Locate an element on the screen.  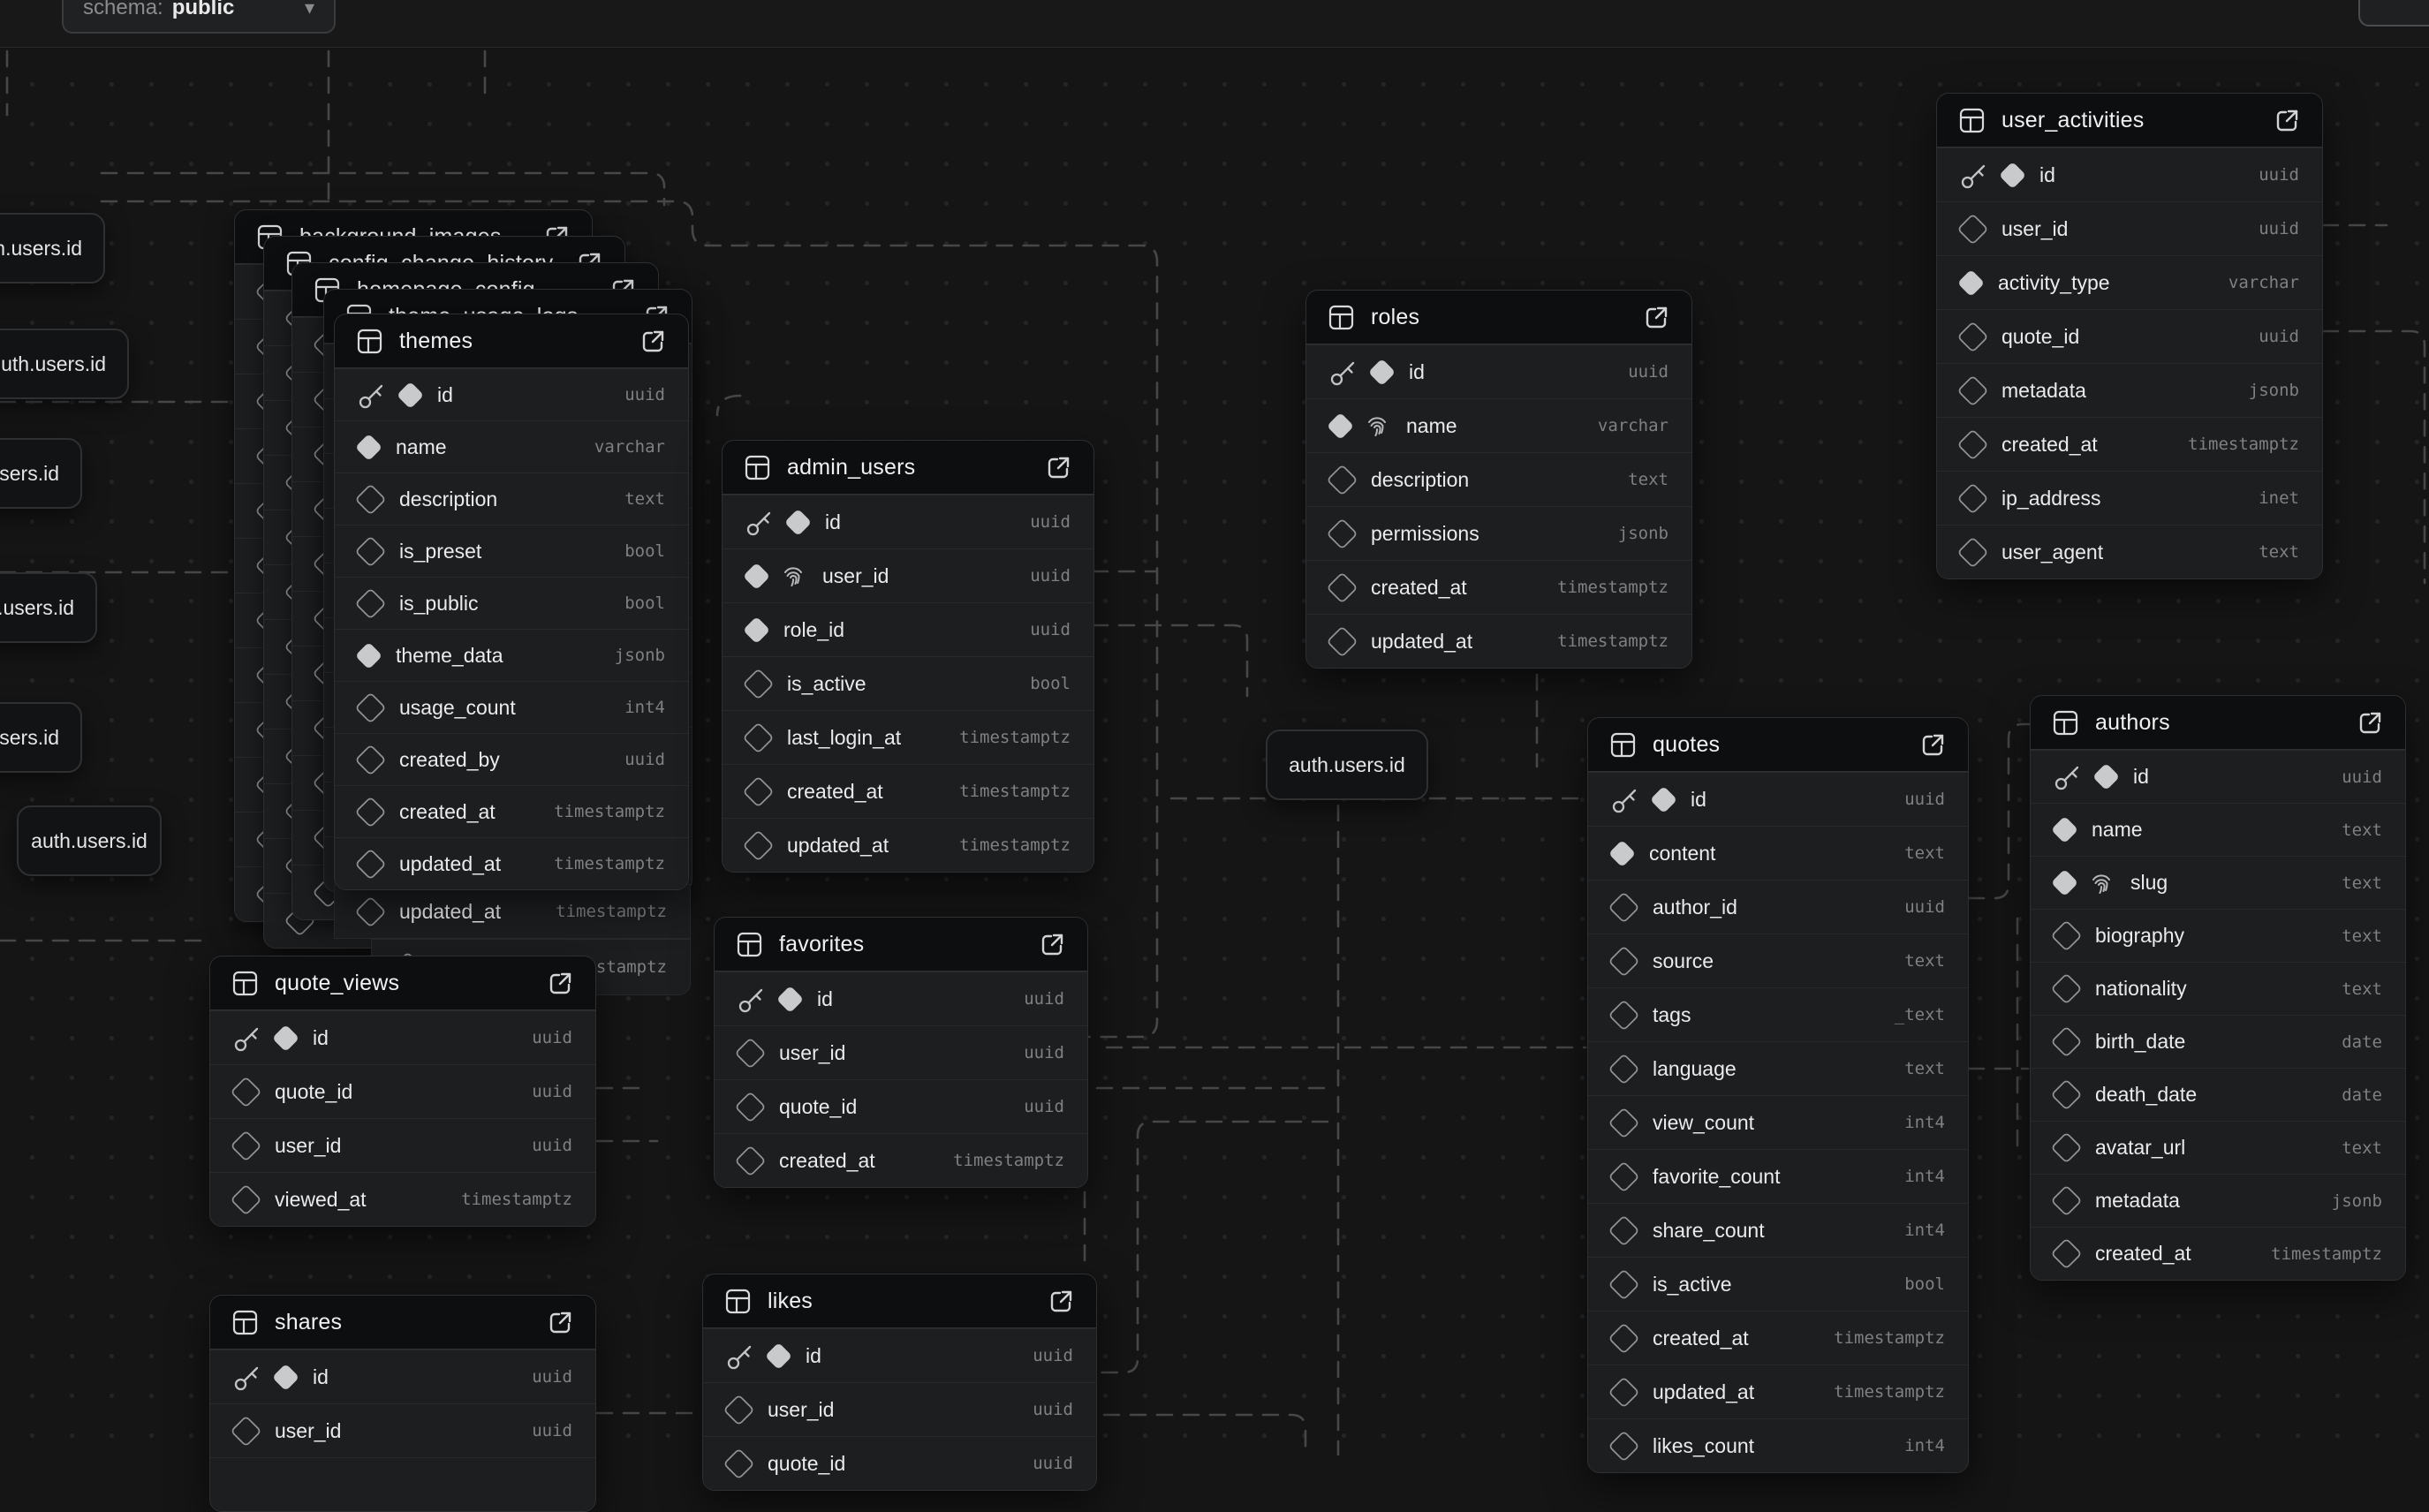
column-row-created_by: created_by uuid is located at coordinates (511, 759).